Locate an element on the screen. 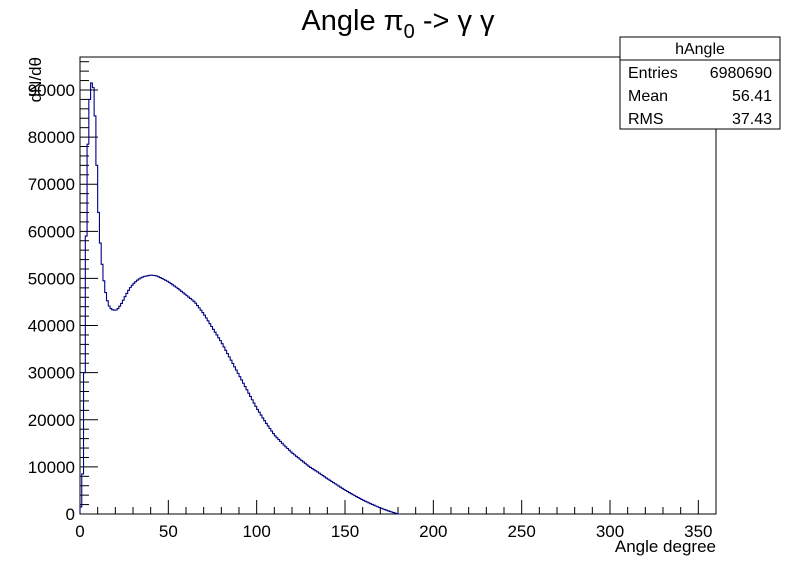 The image size is (796, 572). stats-value-mean: 56.41 is located at coordinates (752, 96).